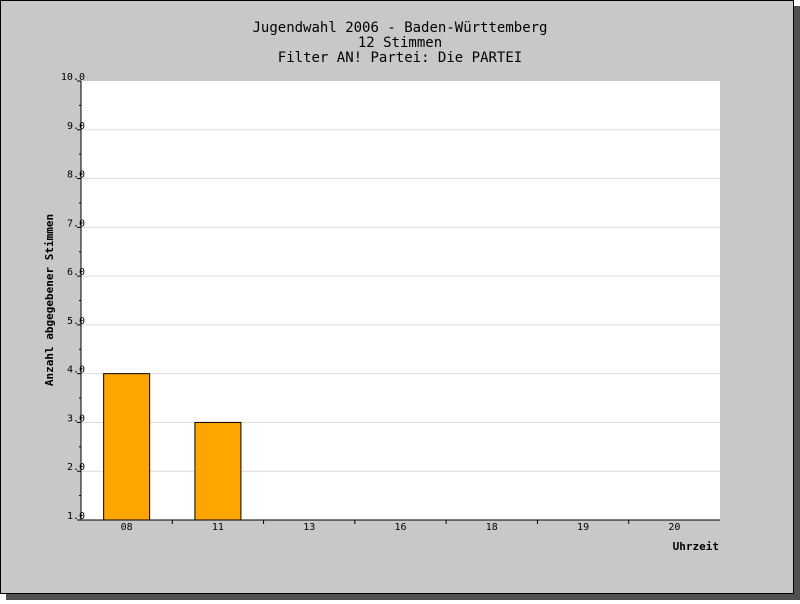 This screenshot has width=800, height=604. Describe the element at coordinates (583, 527) in the screenshot. I see `x-tick-label: 19` at that location.